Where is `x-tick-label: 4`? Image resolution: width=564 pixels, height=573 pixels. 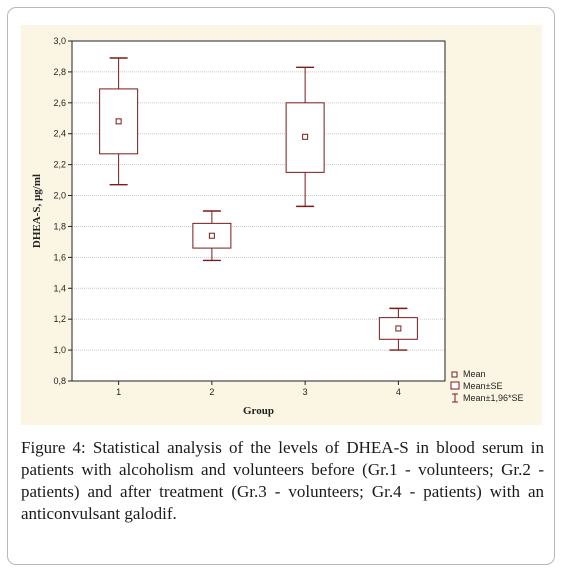 x-tick-label: 4 is located at coordinates (398, 392).